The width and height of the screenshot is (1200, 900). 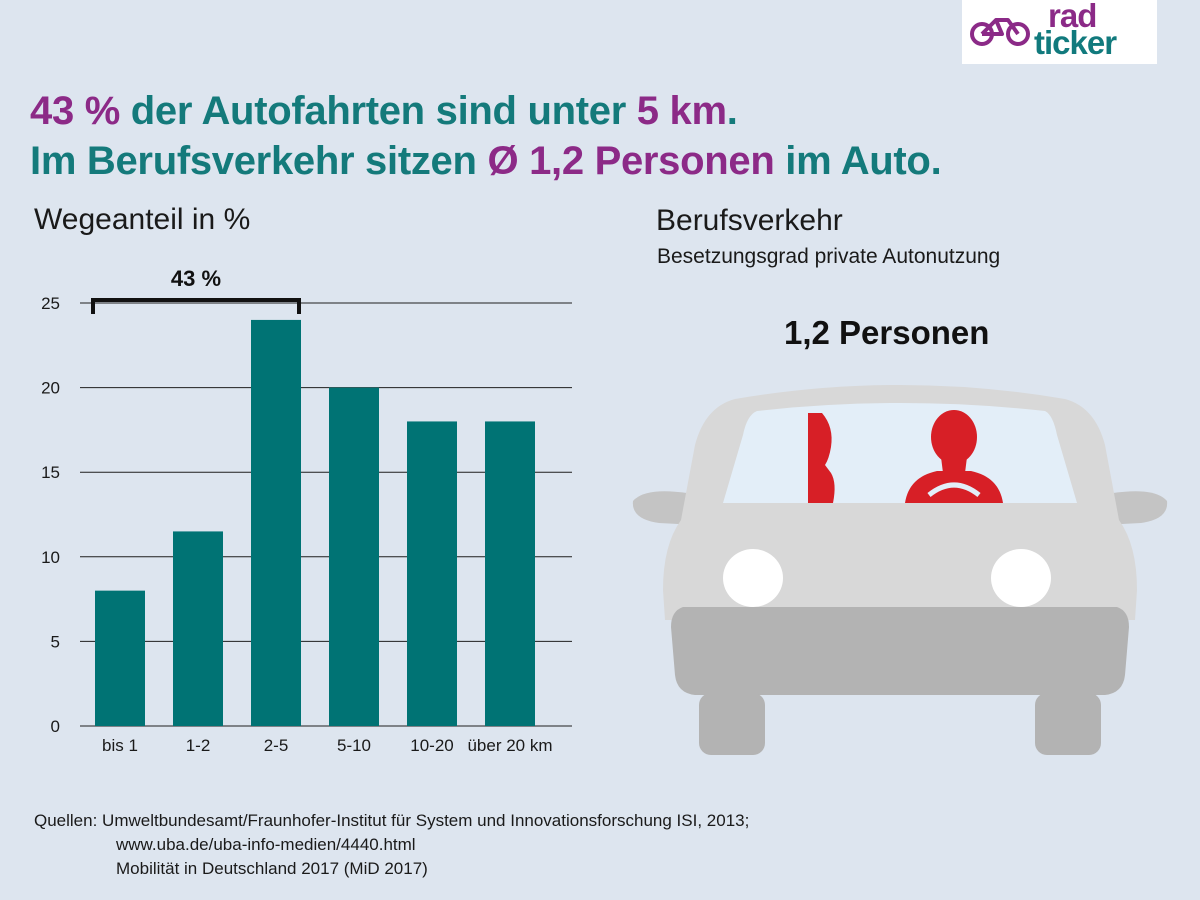 What do you see at coordinates (378, 111) in the screenshot?
I see `headline-text: der Autofahrten sind unter` at bounding box center [378, 111].